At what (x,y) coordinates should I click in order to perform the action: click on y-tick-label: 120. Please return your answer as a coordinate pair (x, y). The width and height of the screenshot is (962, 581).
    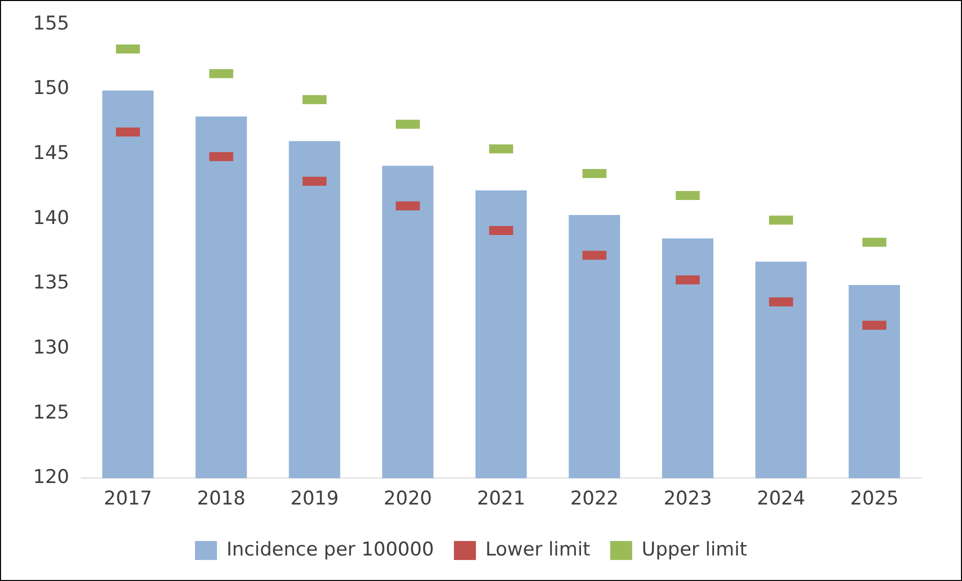
    Looking at the image, I should click on (51, 477).